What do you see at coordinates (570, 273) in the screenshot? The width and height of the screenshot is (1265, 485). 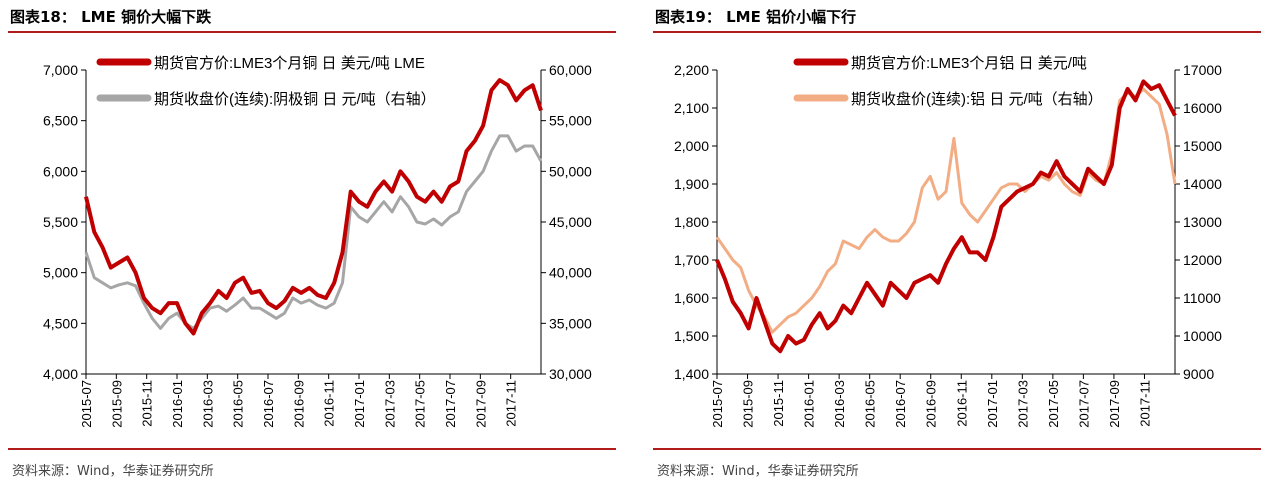 I see `y-right-tick-label: 40,000` at bounding box center [570, 273].